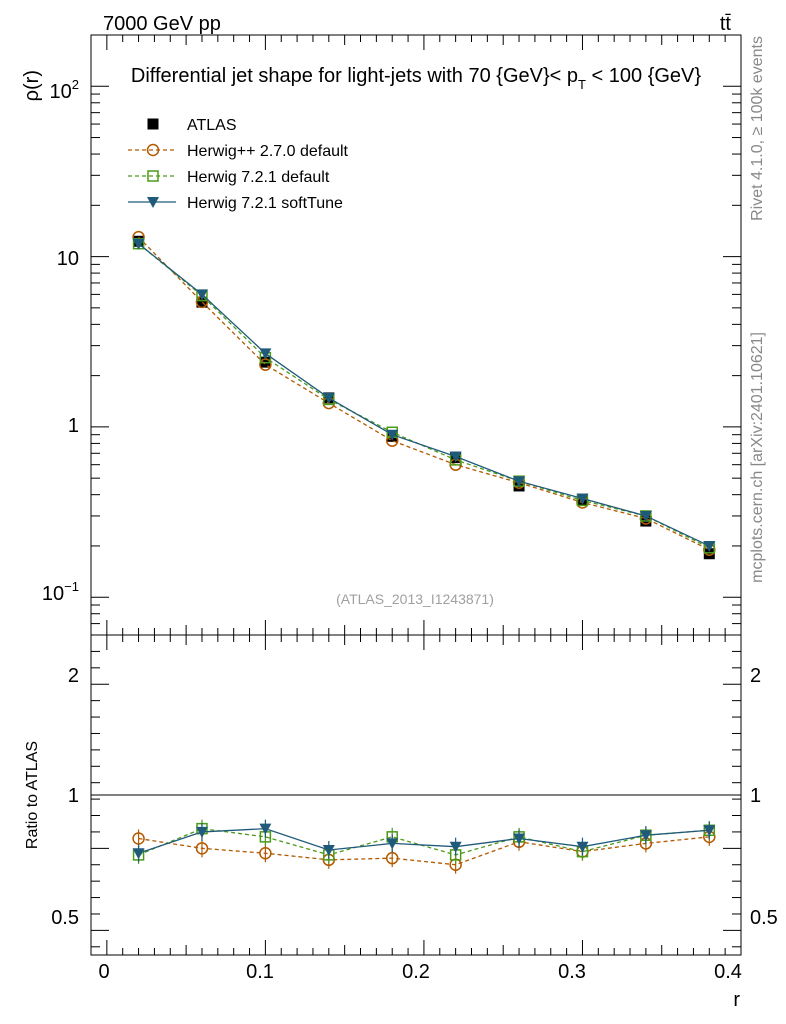 The width and height of the screenshot is (786, 1024). I want to click on y-tick-label-0.1: 10⁻¹, so click(60, 592).